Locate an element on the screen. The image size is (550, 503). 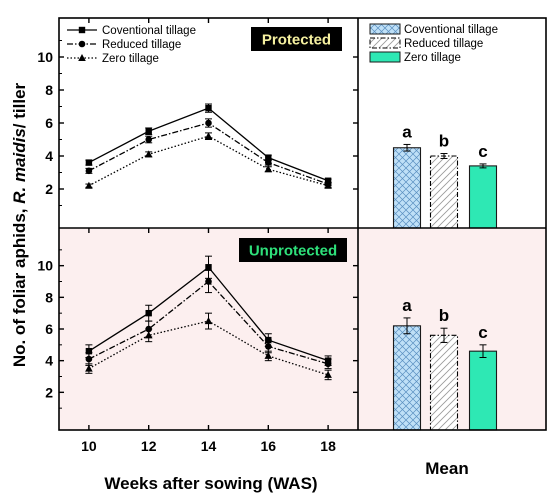
line-legend-label-0: Coventional tillage is located at coordinates (149, 31).